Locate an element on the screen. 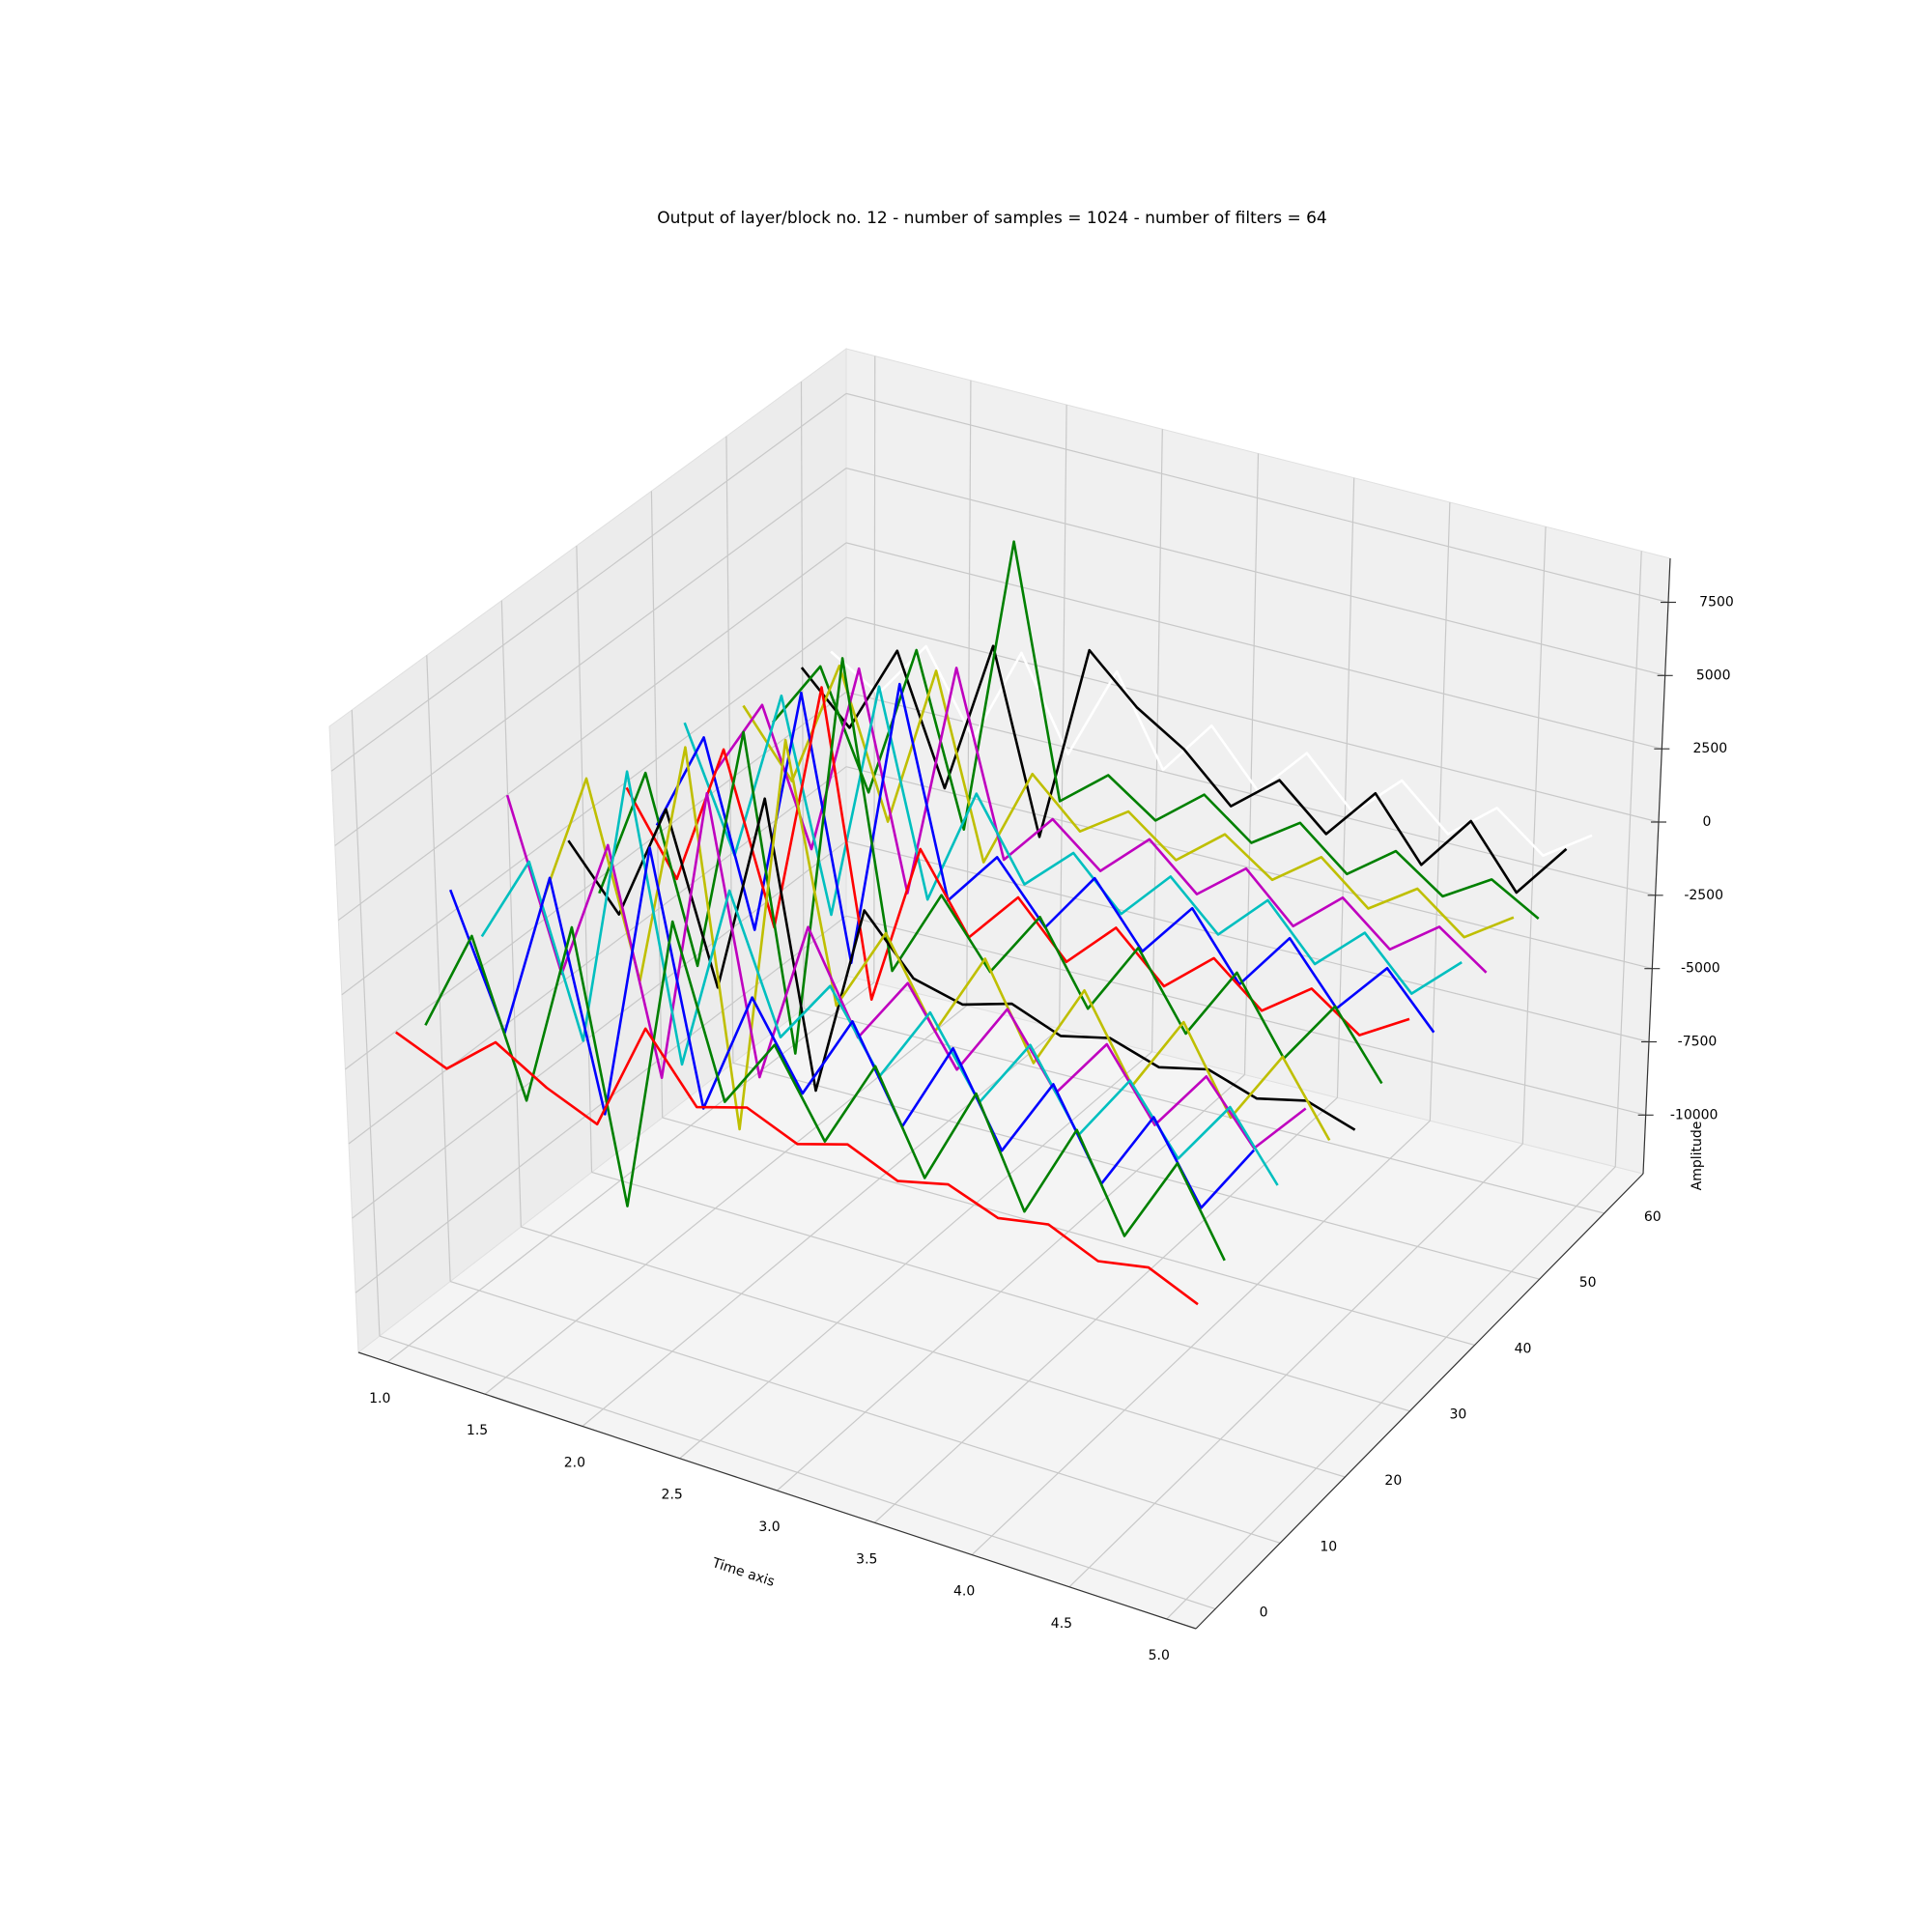 The height and width of the screenshot is (1932, 1932). x-tick-label: 4.0 is located at coordinates (964, 1592).